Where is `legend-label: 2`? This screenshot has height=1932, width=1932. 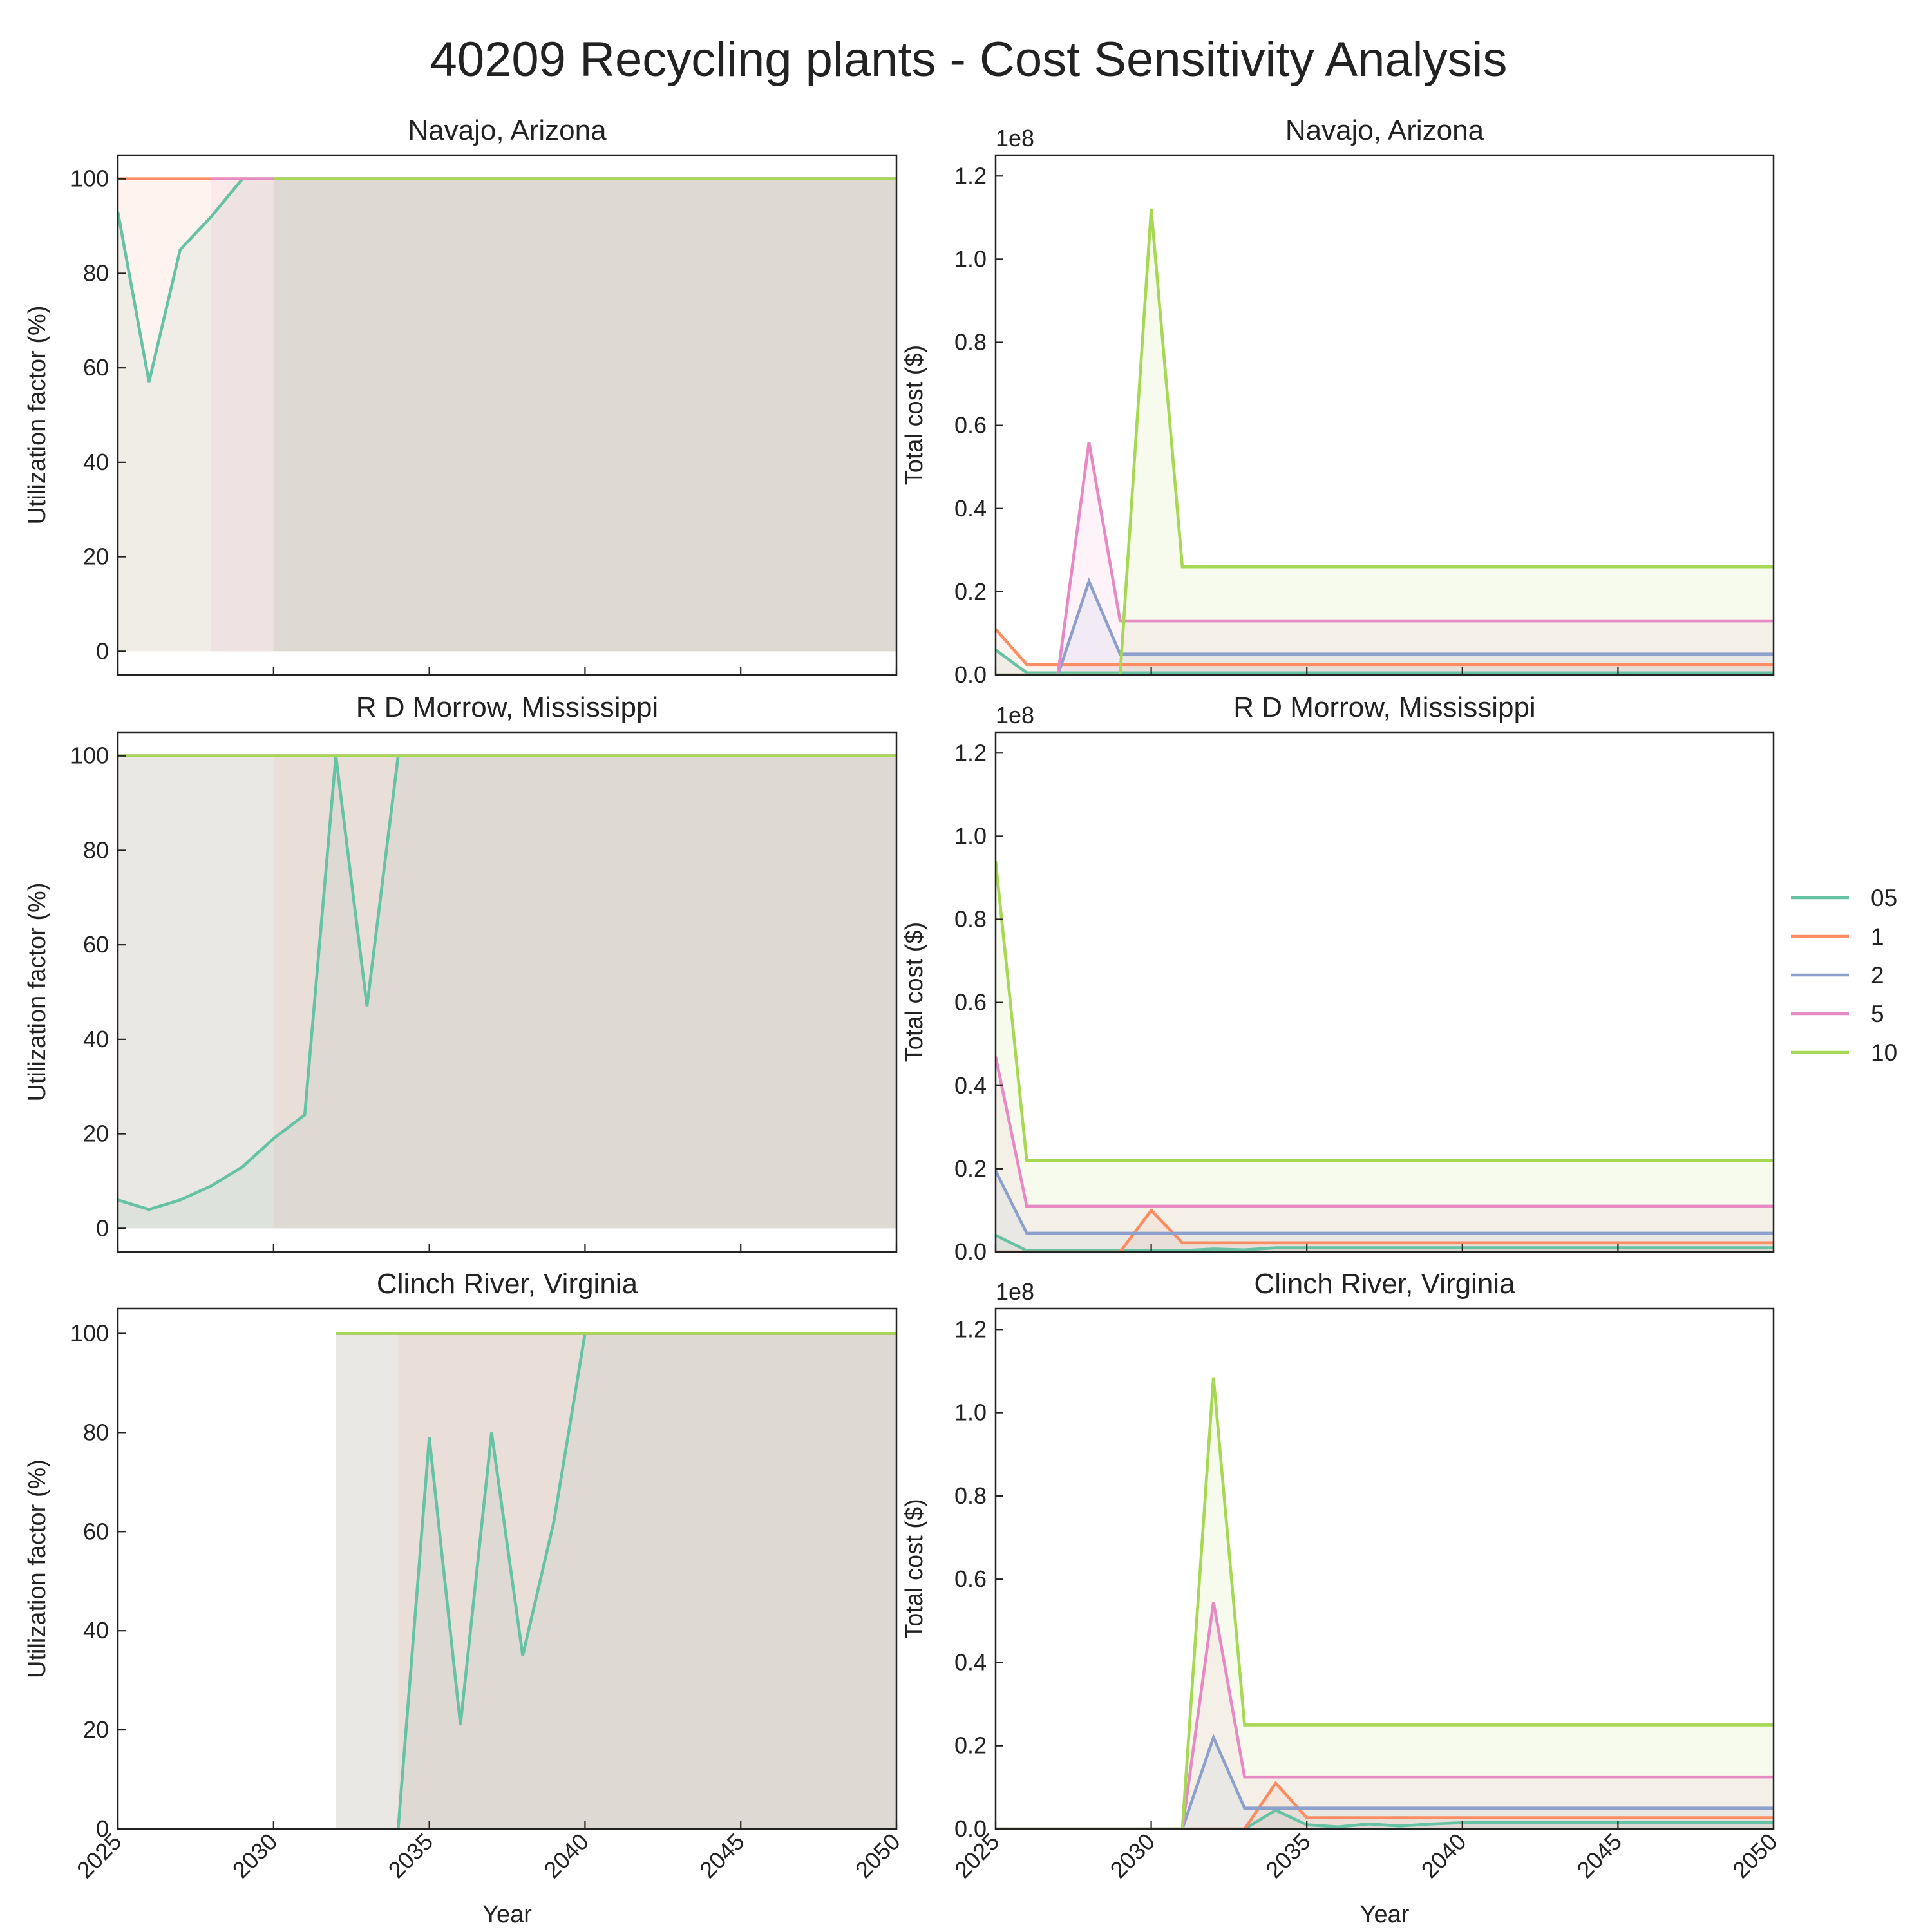
legend-label: 2 is located at coordinates (1878, 975).